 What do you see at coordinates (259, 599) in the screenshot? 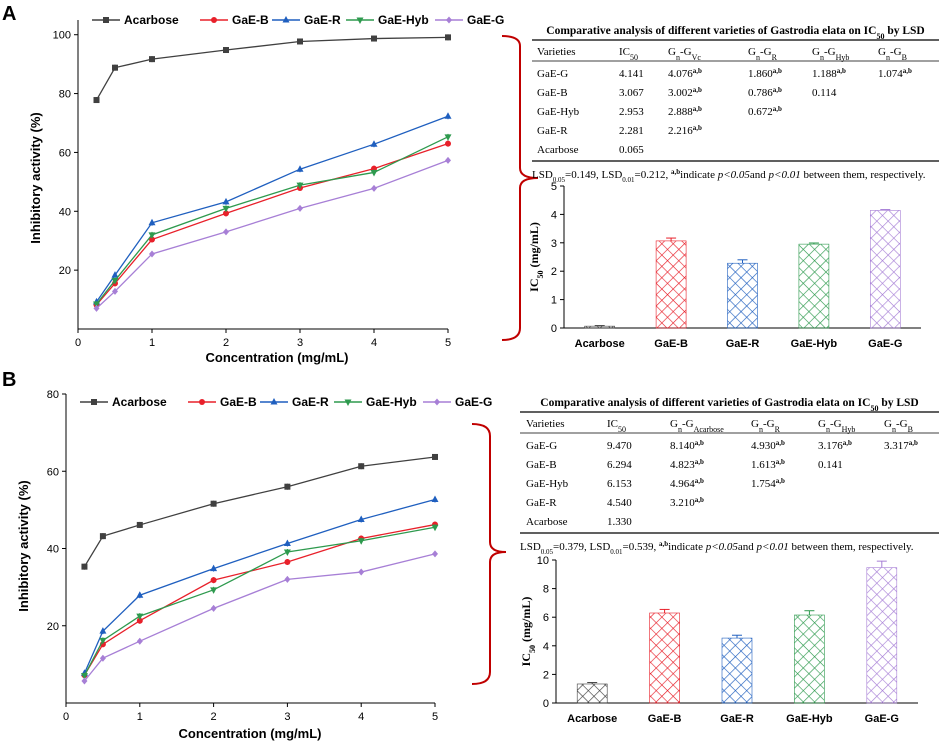
I see `series-line-gae-b` at bounding box center [259, 599].